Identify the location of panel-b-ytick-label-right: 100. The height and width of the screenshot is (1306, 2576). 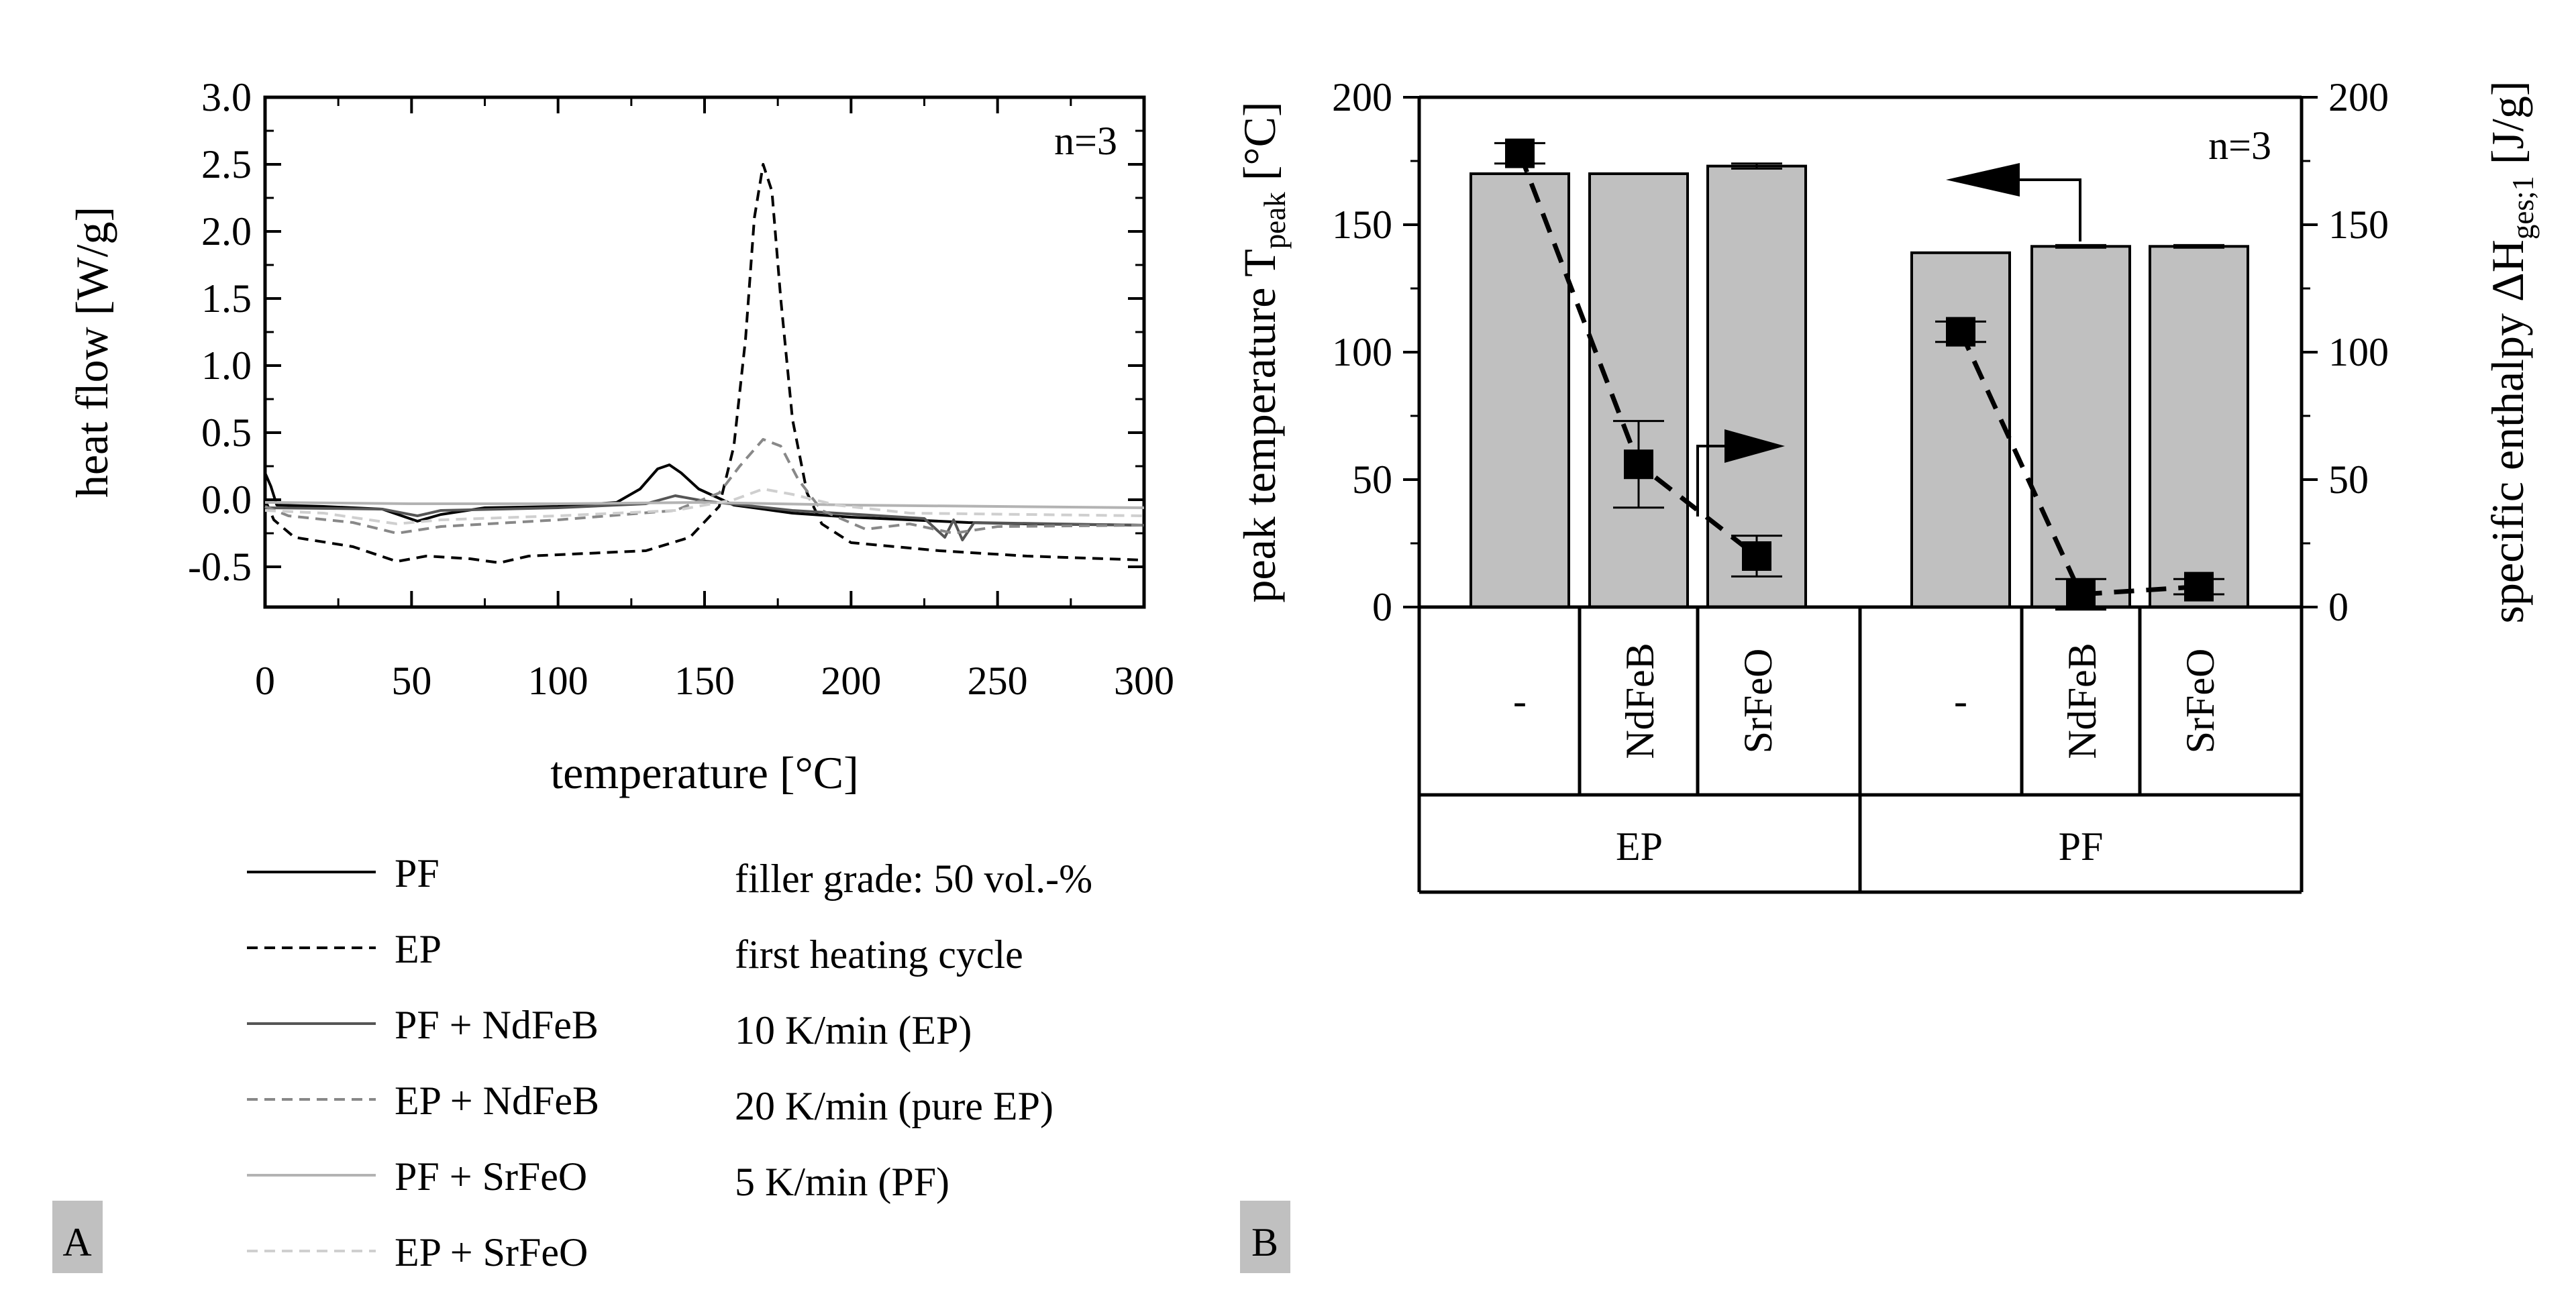
(2358, 352).